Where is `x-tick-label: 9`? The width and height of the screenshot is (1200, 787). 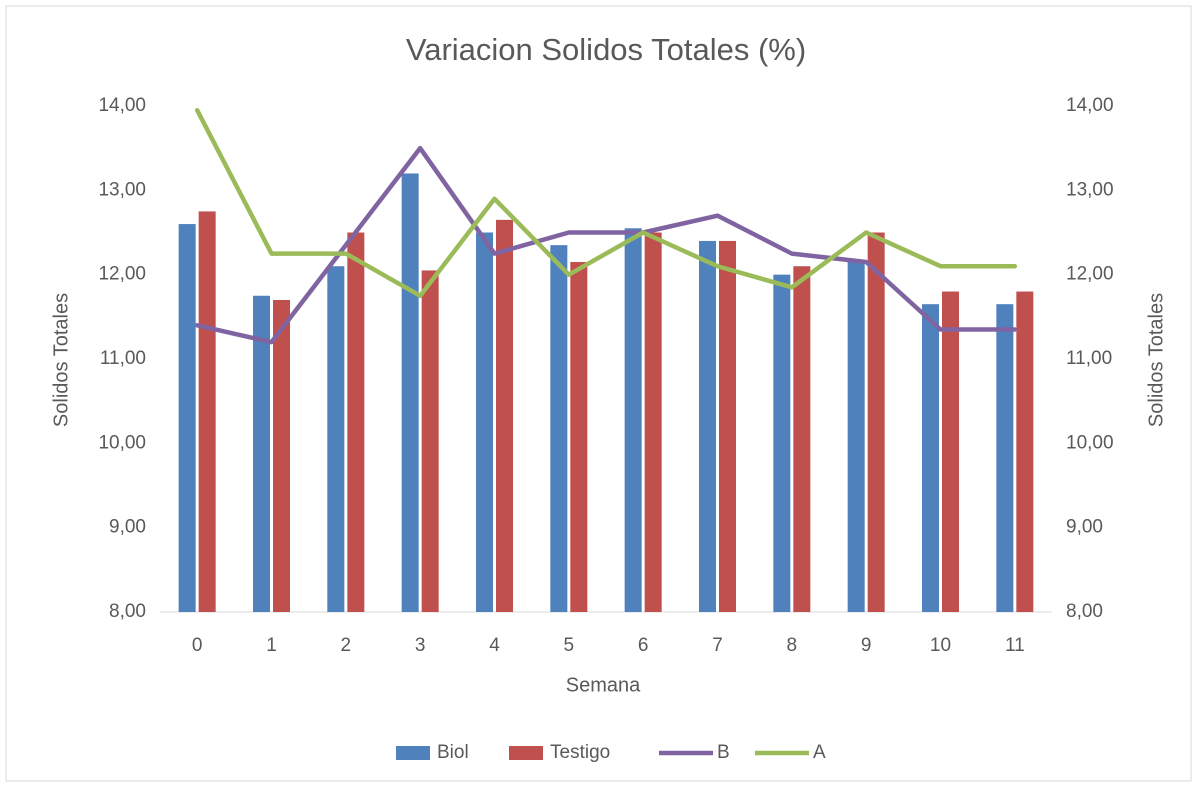 x-tick-label: 9 is located at coordinates (866, 645).